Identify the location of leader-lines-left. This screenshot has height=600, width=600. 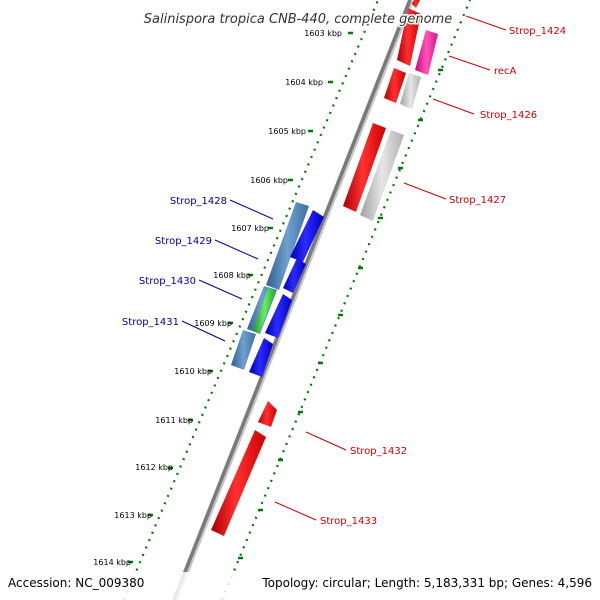
(227, 270).